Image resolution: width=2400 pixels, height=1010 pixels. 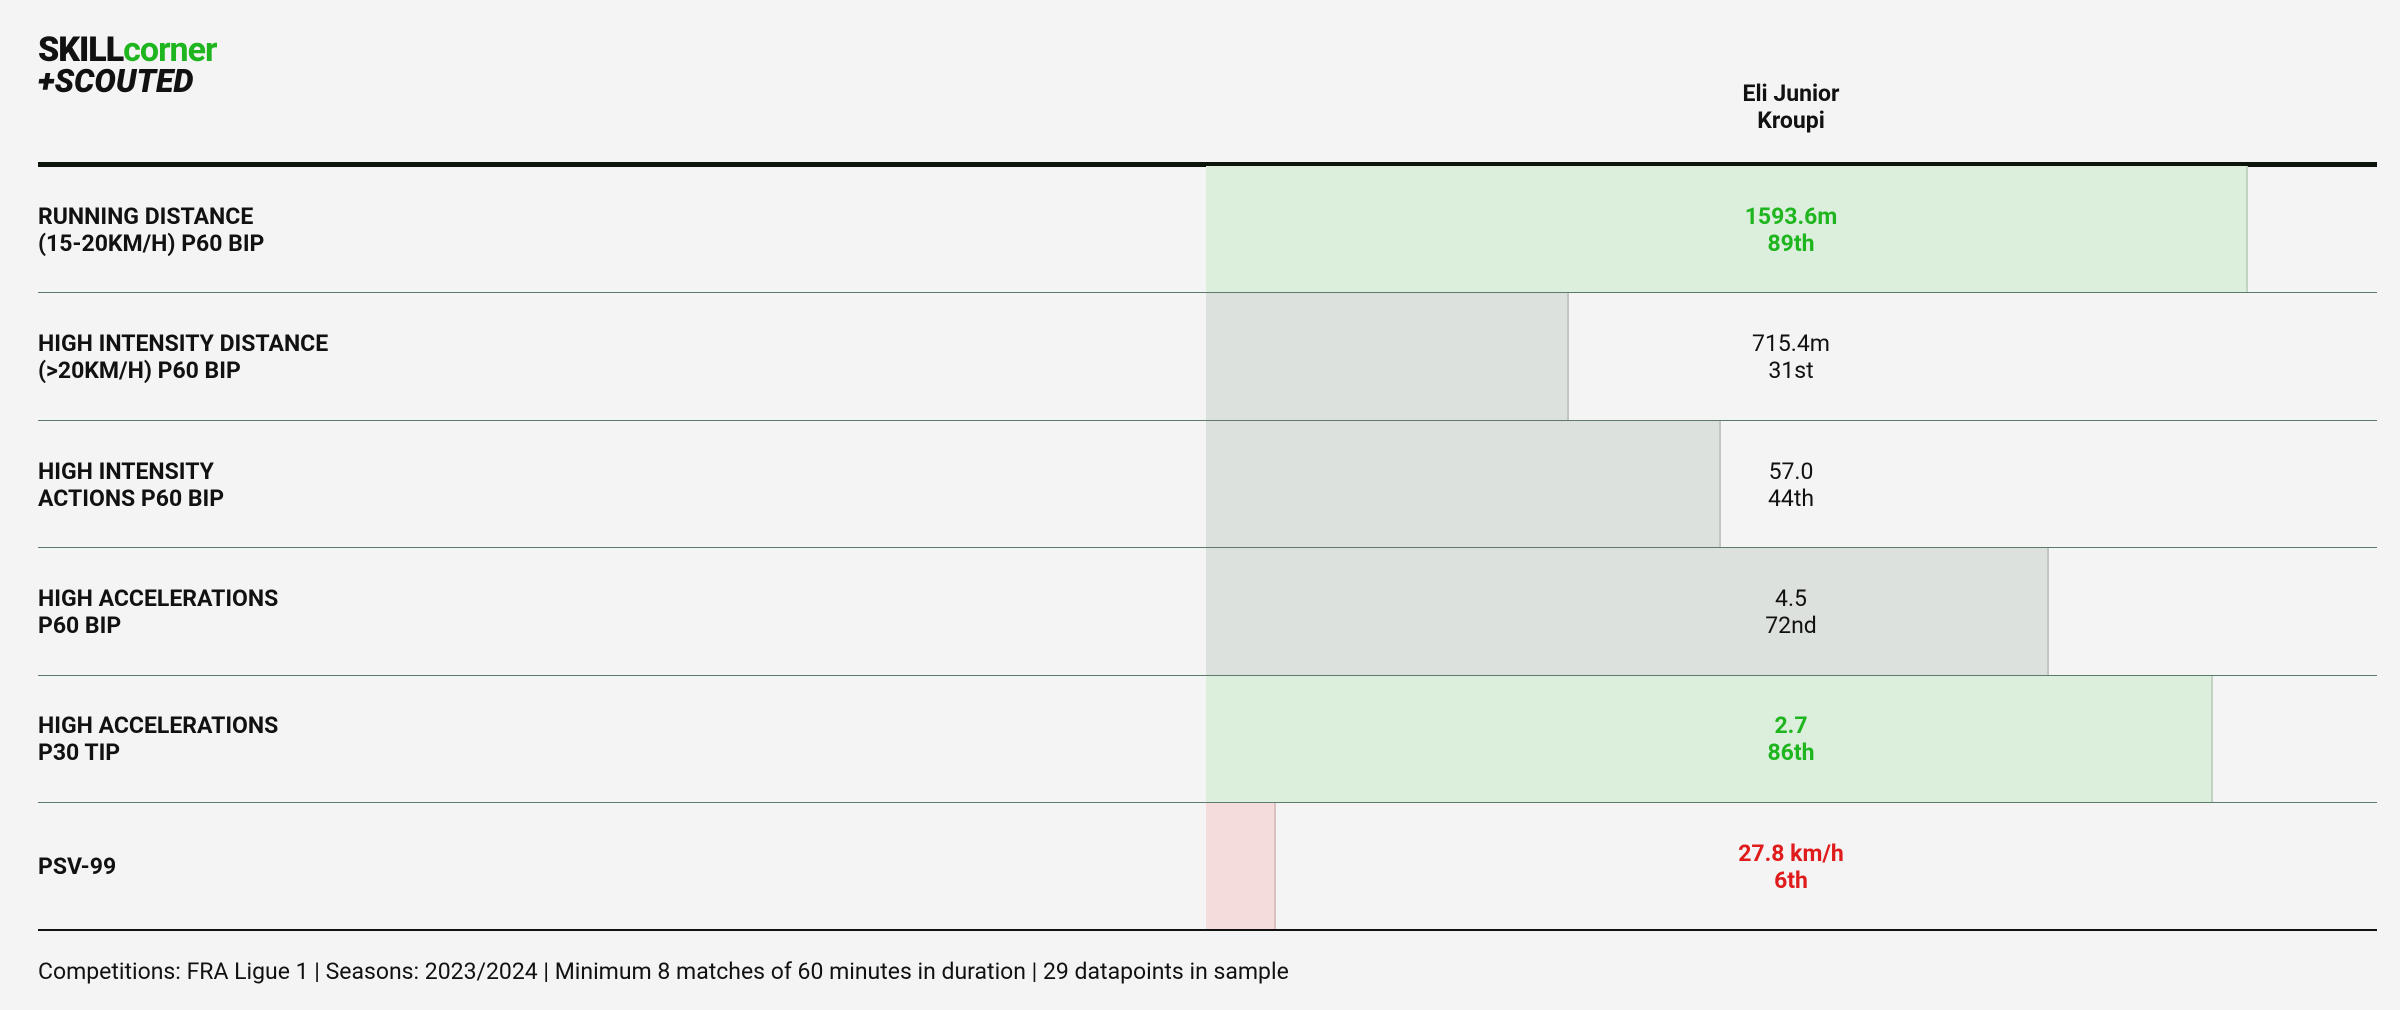 What do you see at coordinates (77, 867) in the screenshot?
I see `row-label: PSV-99` at bounding box center [77, 867].